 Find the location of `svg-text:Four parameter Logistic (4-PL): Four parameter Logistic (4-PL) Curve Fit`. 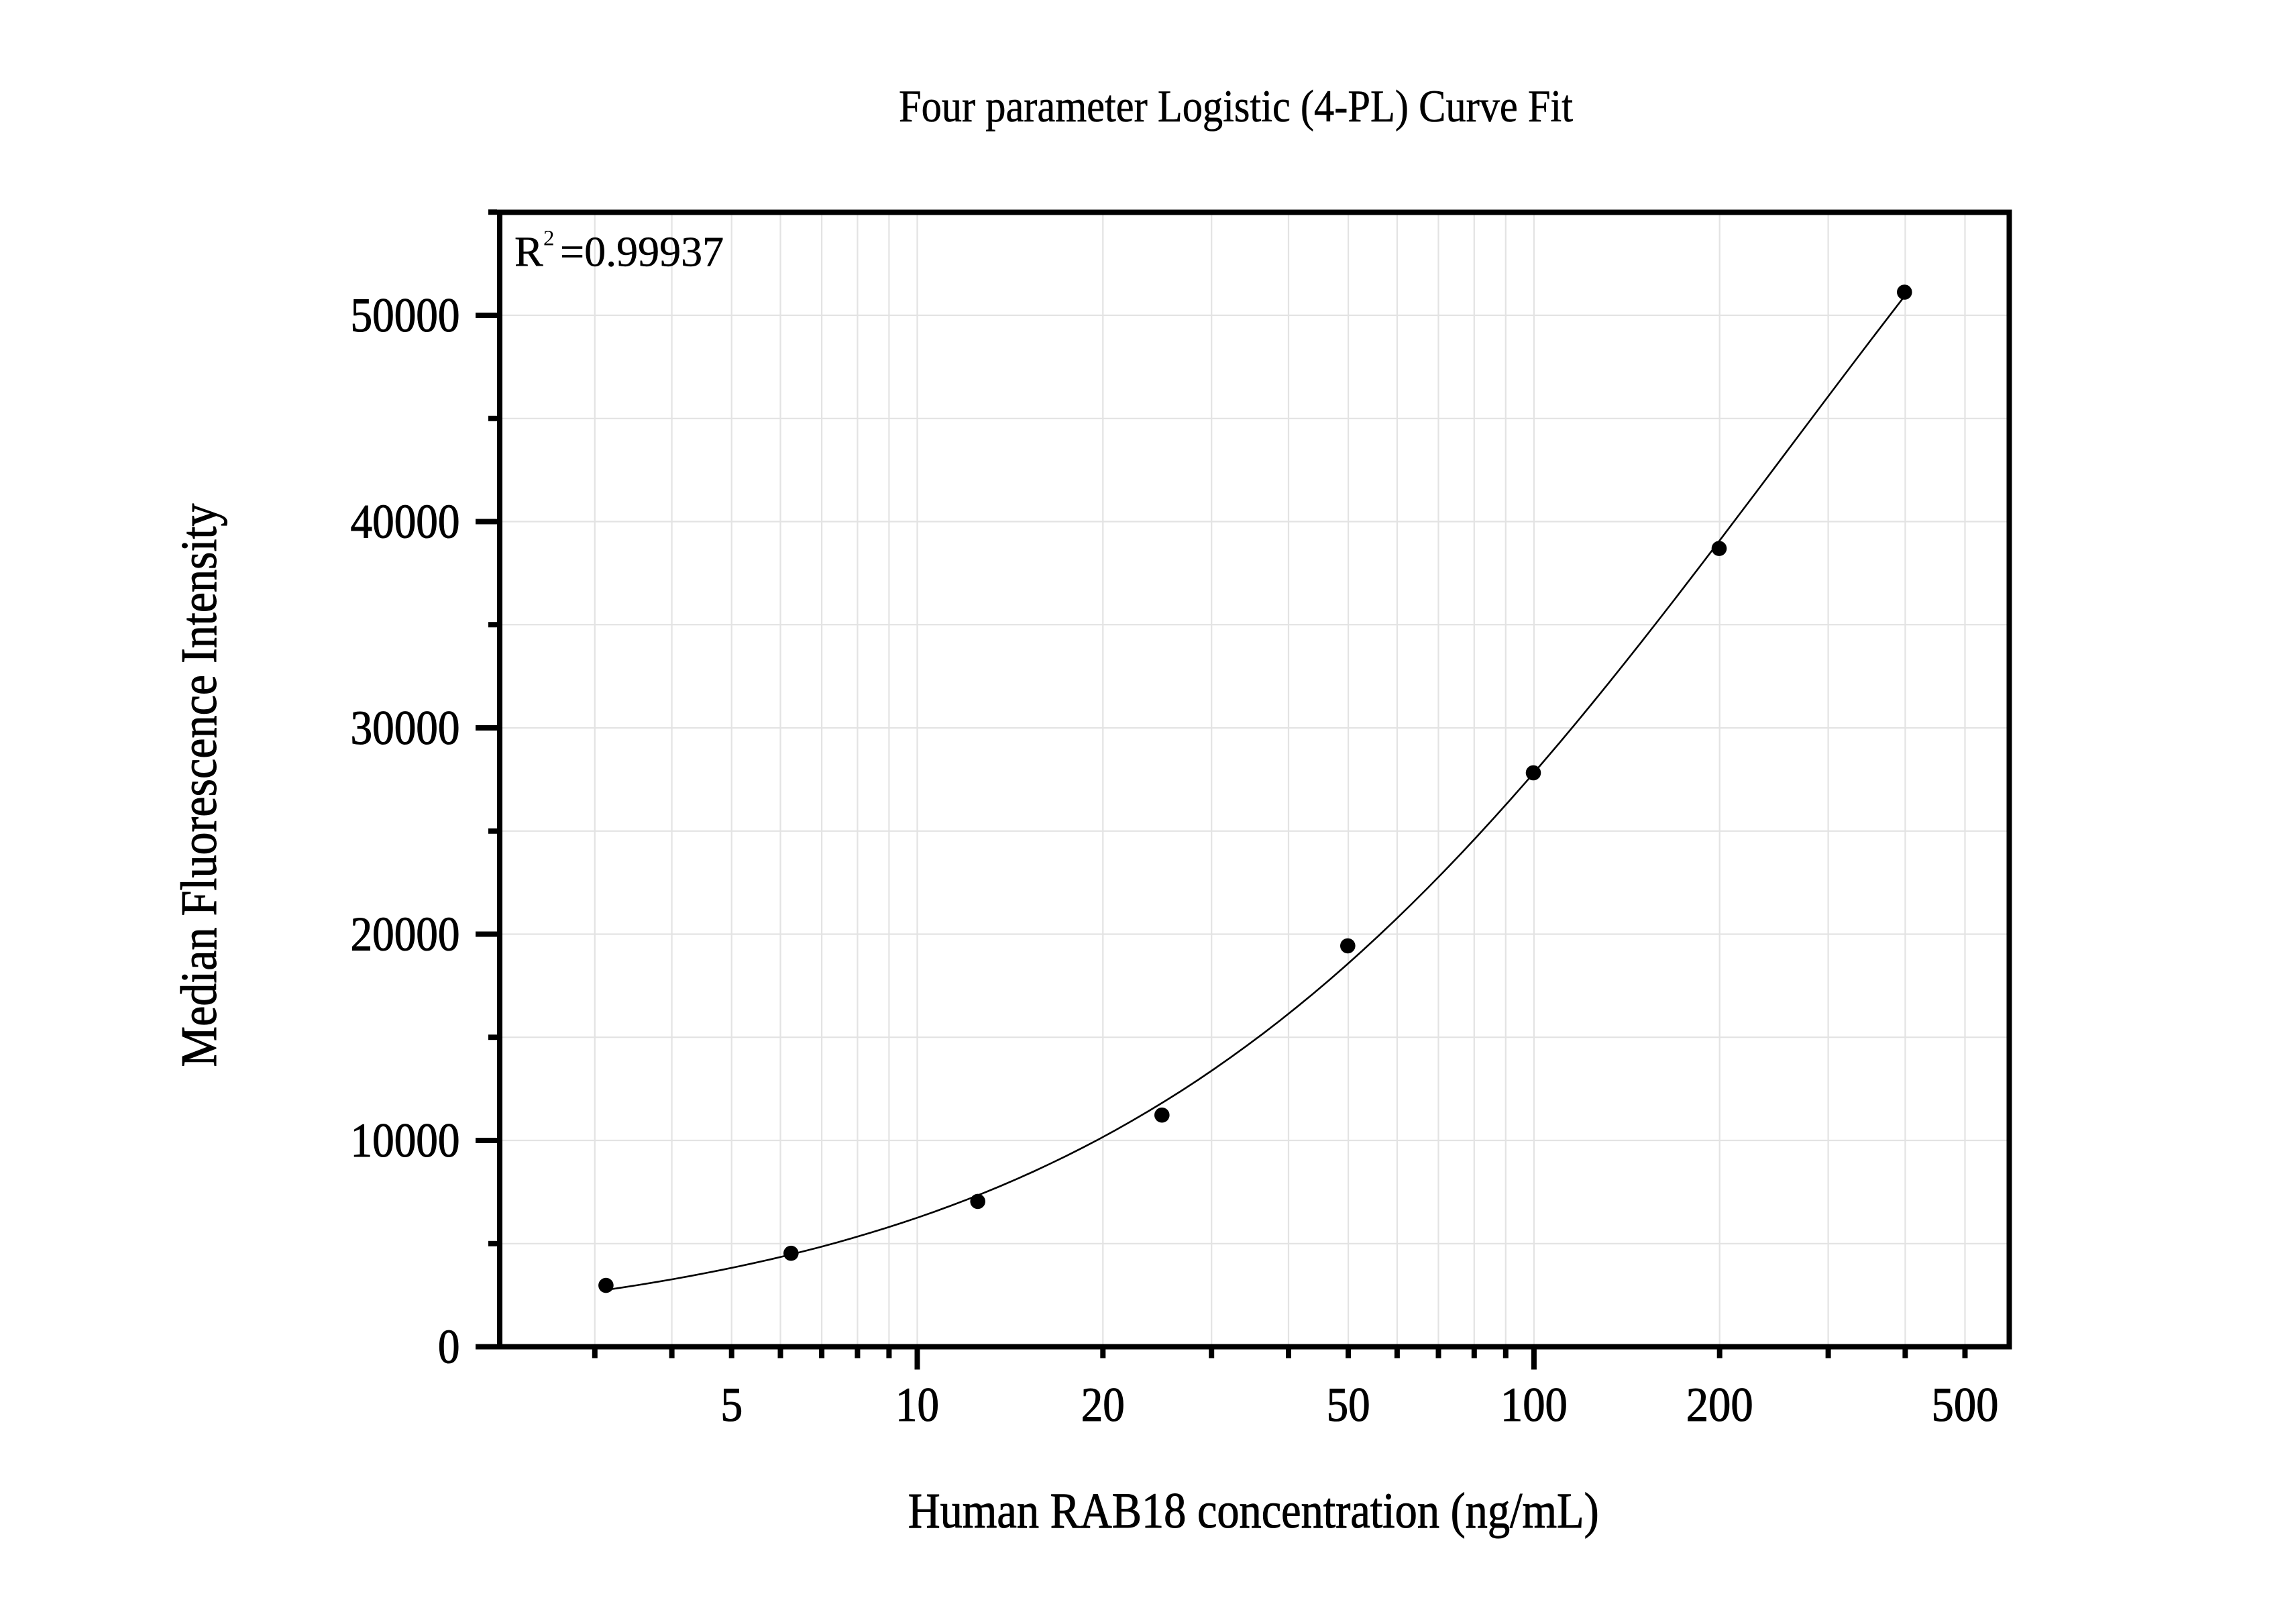

svg-text:Four parameter Logistic (4-PL): Four parameter Logistic (4-PL) Curve Fit is located at coordinates (1236, 106).